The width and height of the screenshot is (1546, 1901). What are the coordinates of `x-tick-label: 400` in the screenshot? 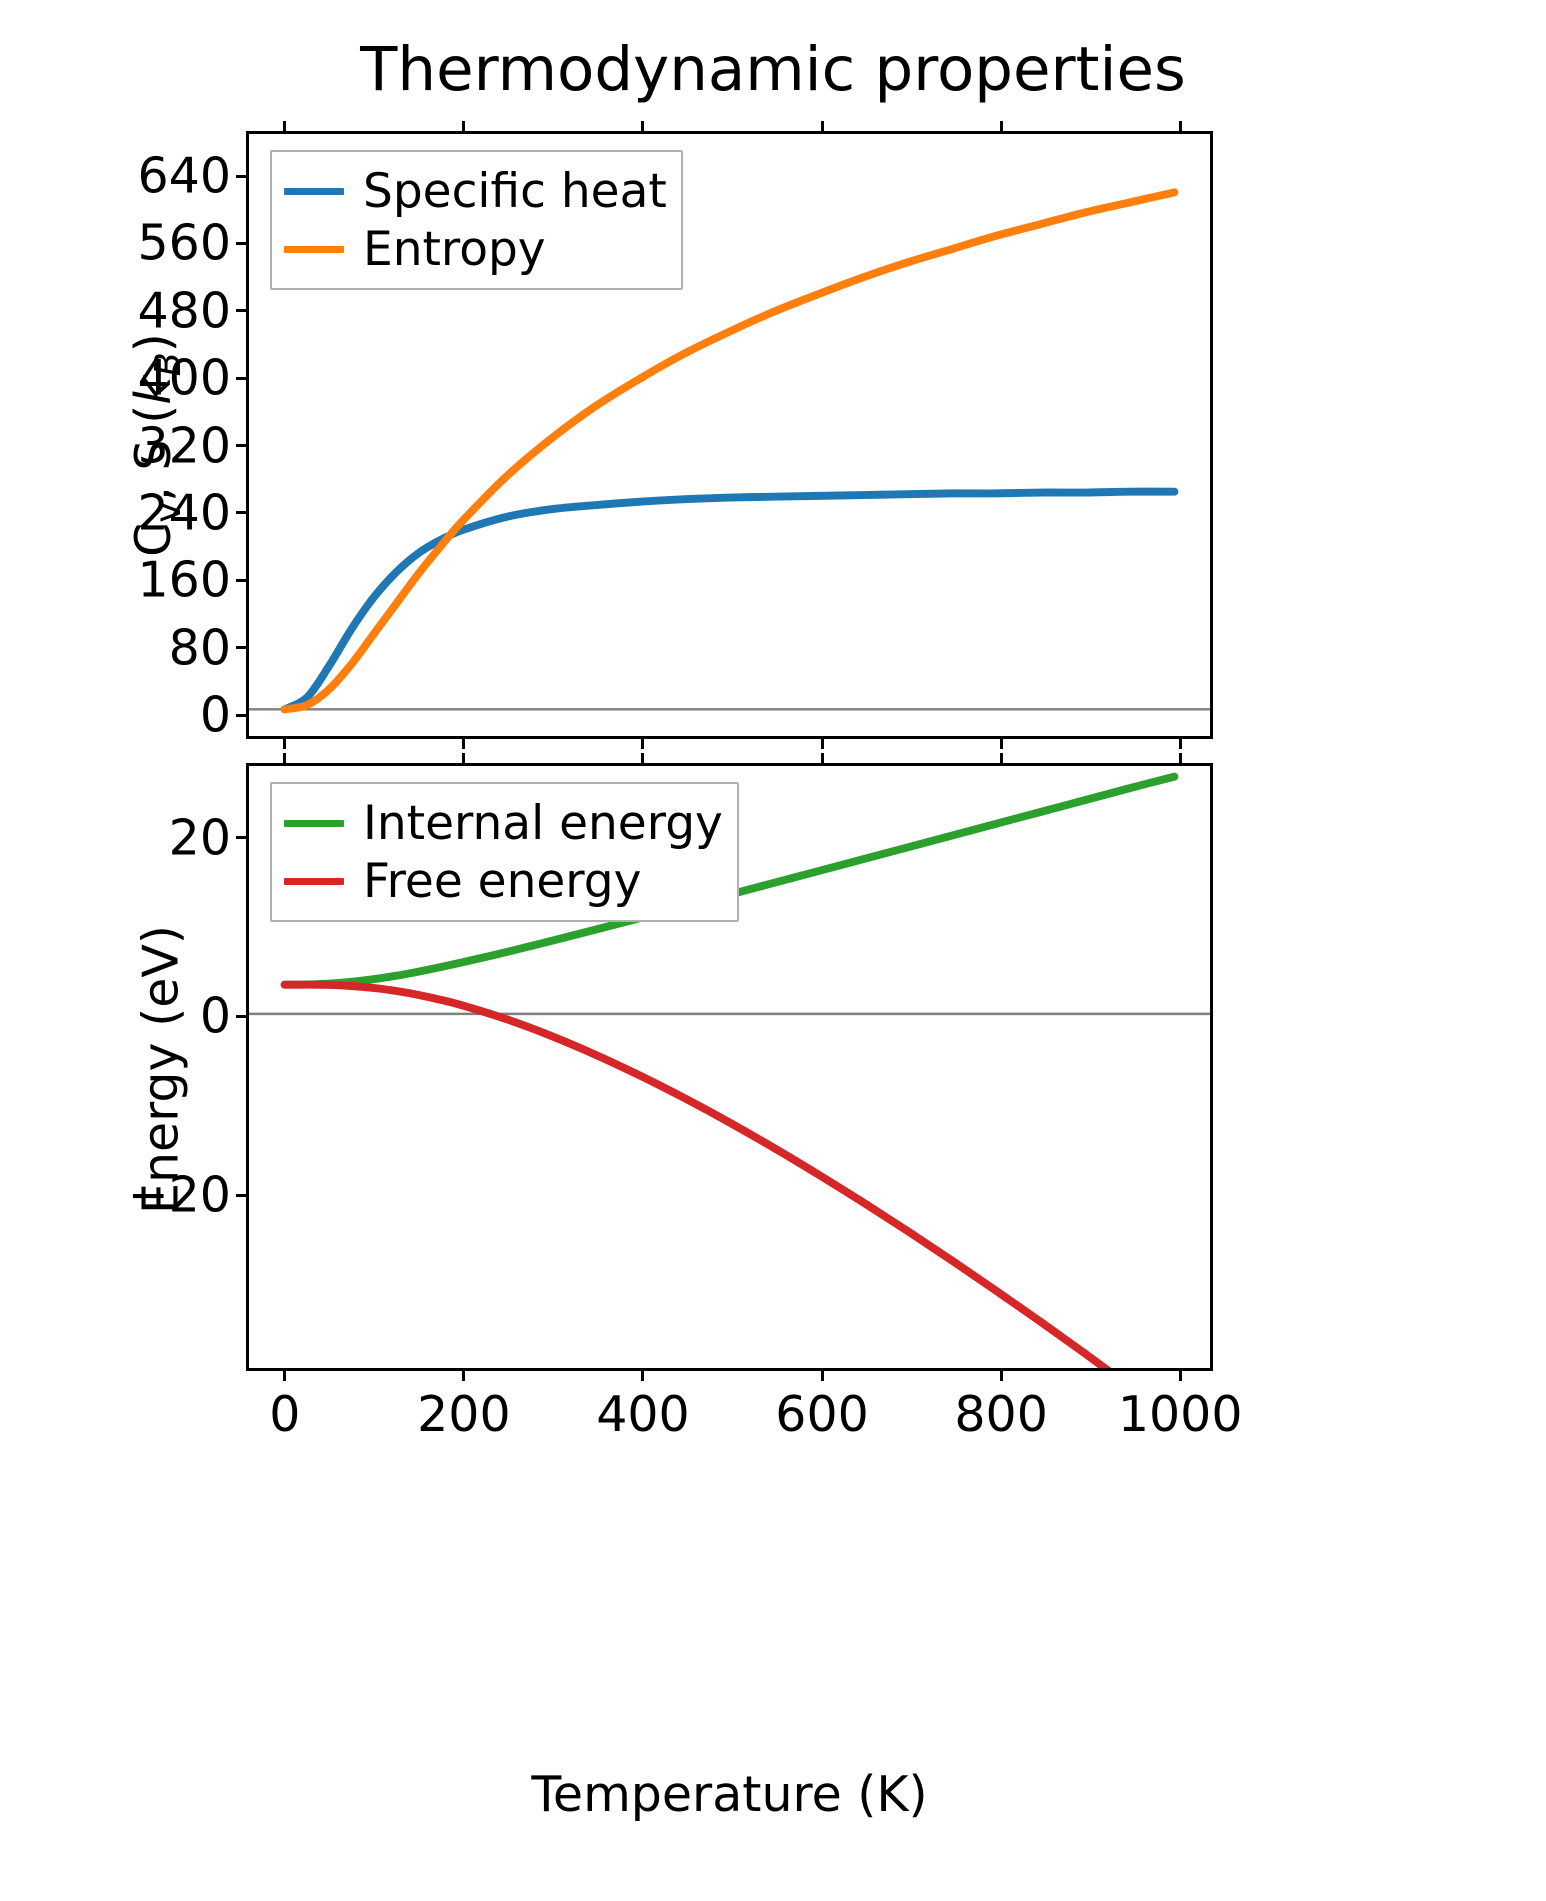 It's located at (643, 1414).